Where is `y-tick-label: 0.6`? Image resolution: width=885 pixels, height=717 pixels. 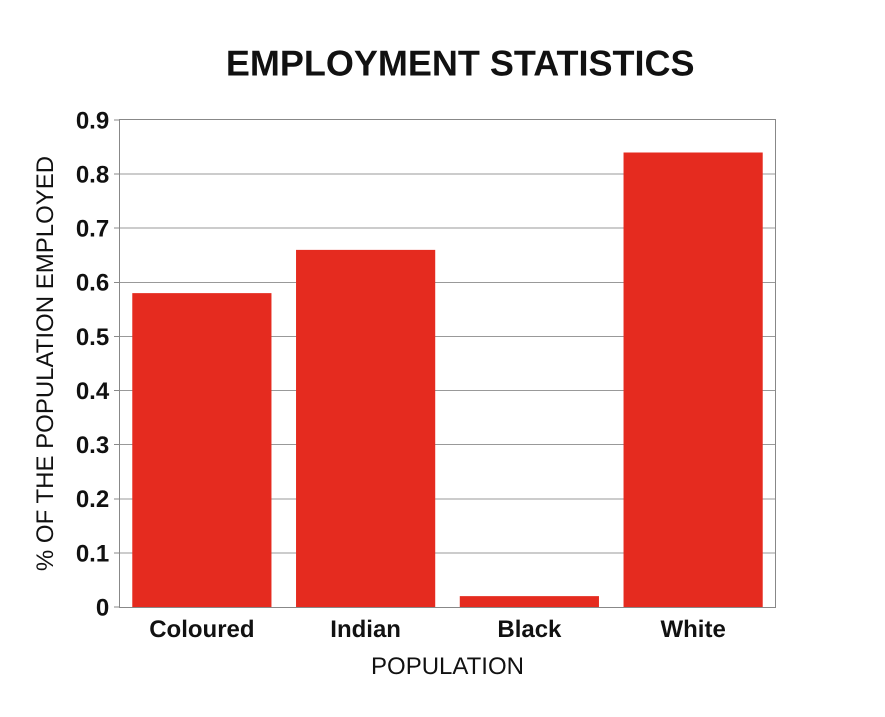 y-tick-label: 0.6 is located at coordinates (93, 283).